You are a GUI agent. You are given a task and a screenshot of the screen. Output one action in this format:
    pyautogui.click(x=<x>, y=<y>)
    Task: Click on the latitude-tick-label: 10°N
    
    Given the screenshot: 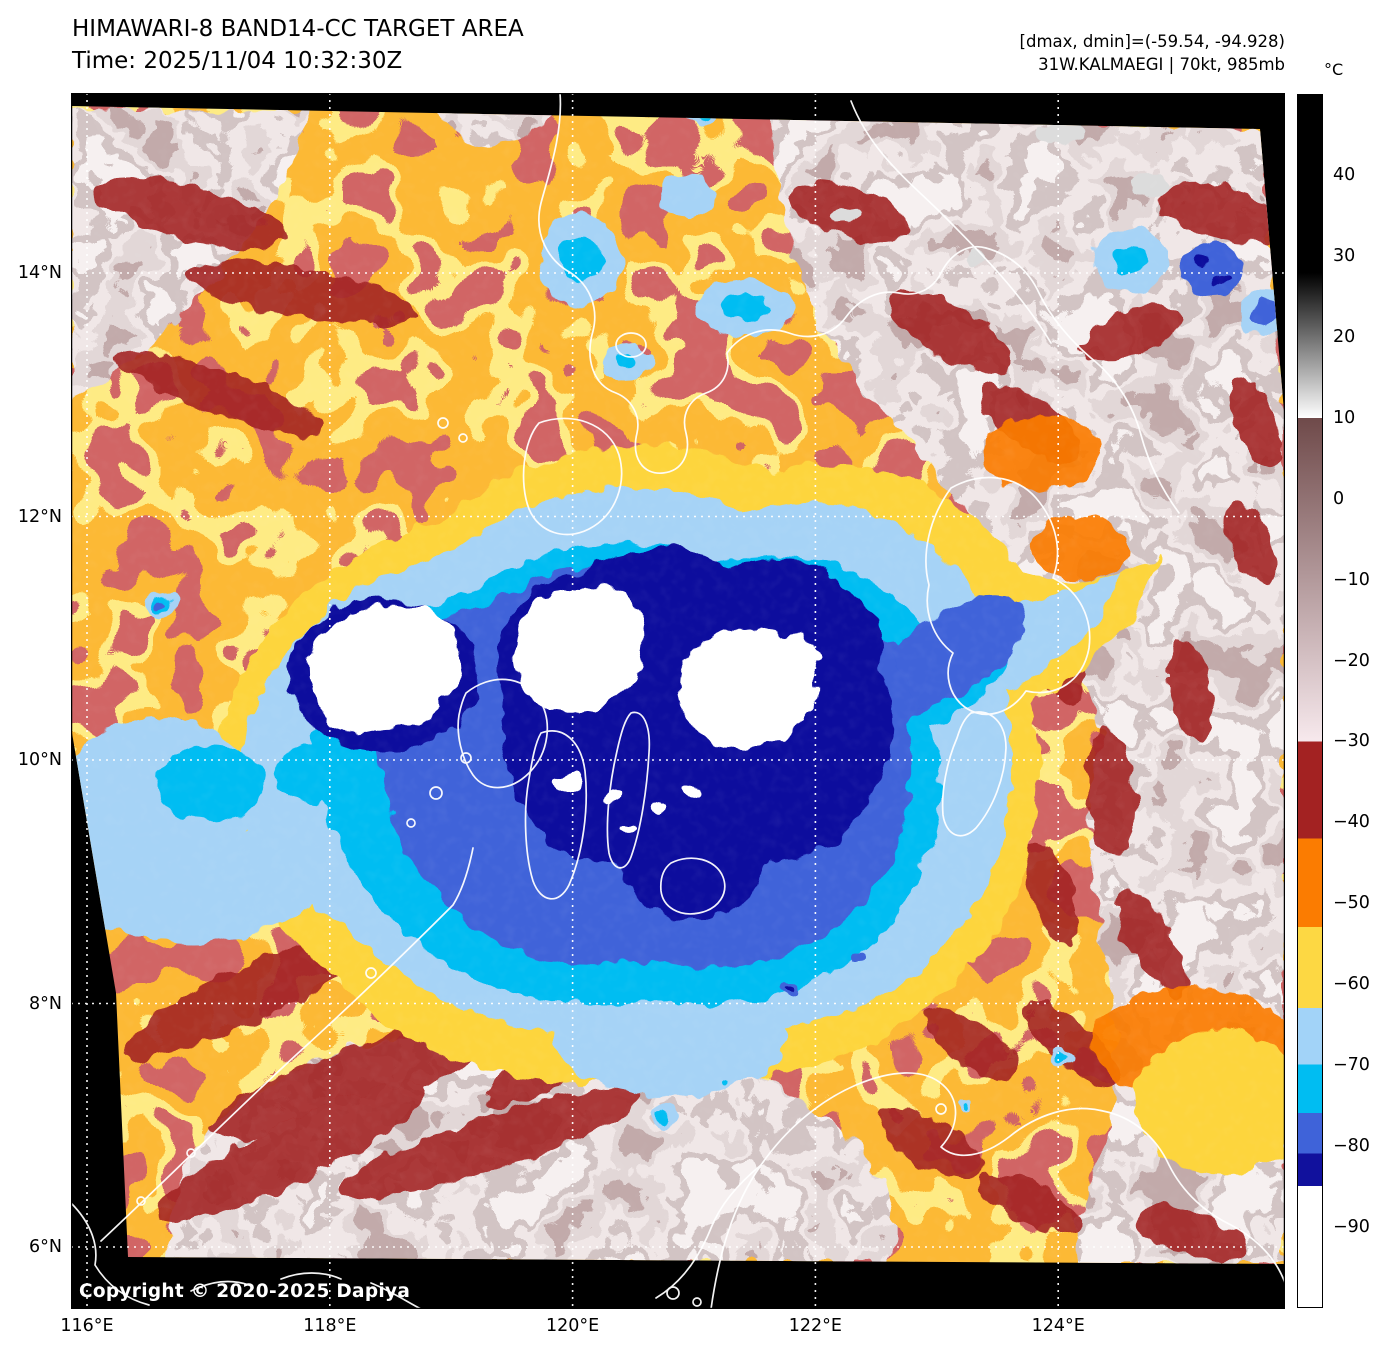 What is the action you would take?
    pyautogui.click(x=39, y=760)
    